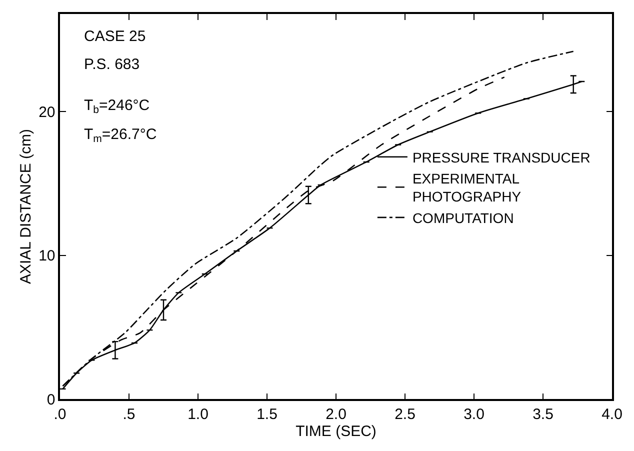 This screenshot has height=451, width=634. Describe the element at coordinates (405, 414) in the screenshot. I see `x-tick-label: 2.5` at that location.